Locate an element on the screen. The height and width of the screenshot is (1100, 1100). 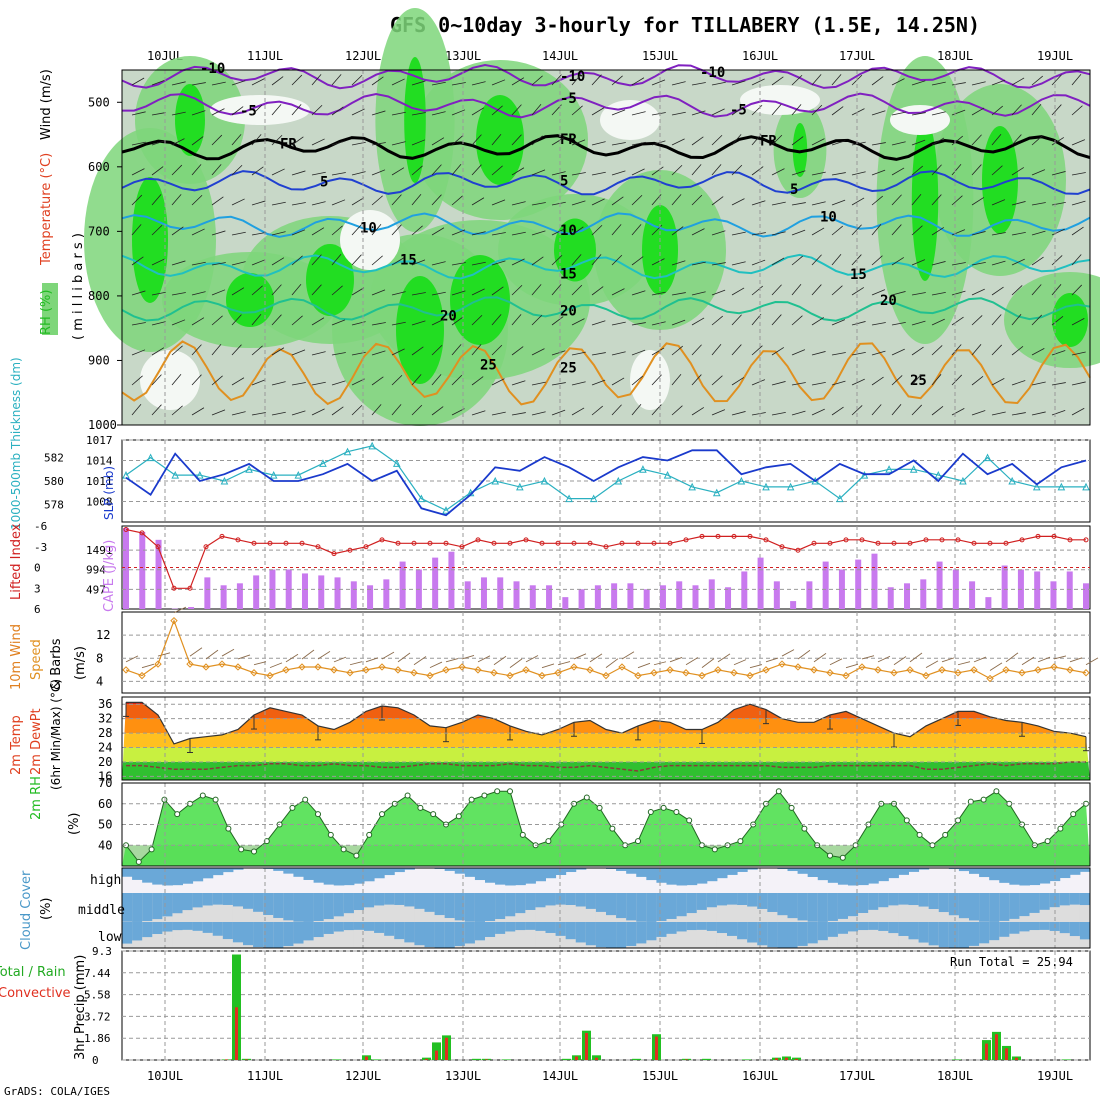
cape-li-panel: 497 994 1491 -6 -3 0 3 6 is located at coordinates (562, 568).